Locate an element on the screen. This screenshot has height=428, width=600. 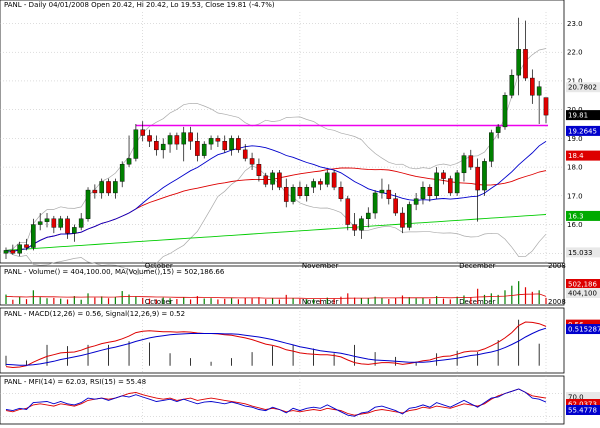
volume-x-tick-label: October is located at coordinates (159, 302).